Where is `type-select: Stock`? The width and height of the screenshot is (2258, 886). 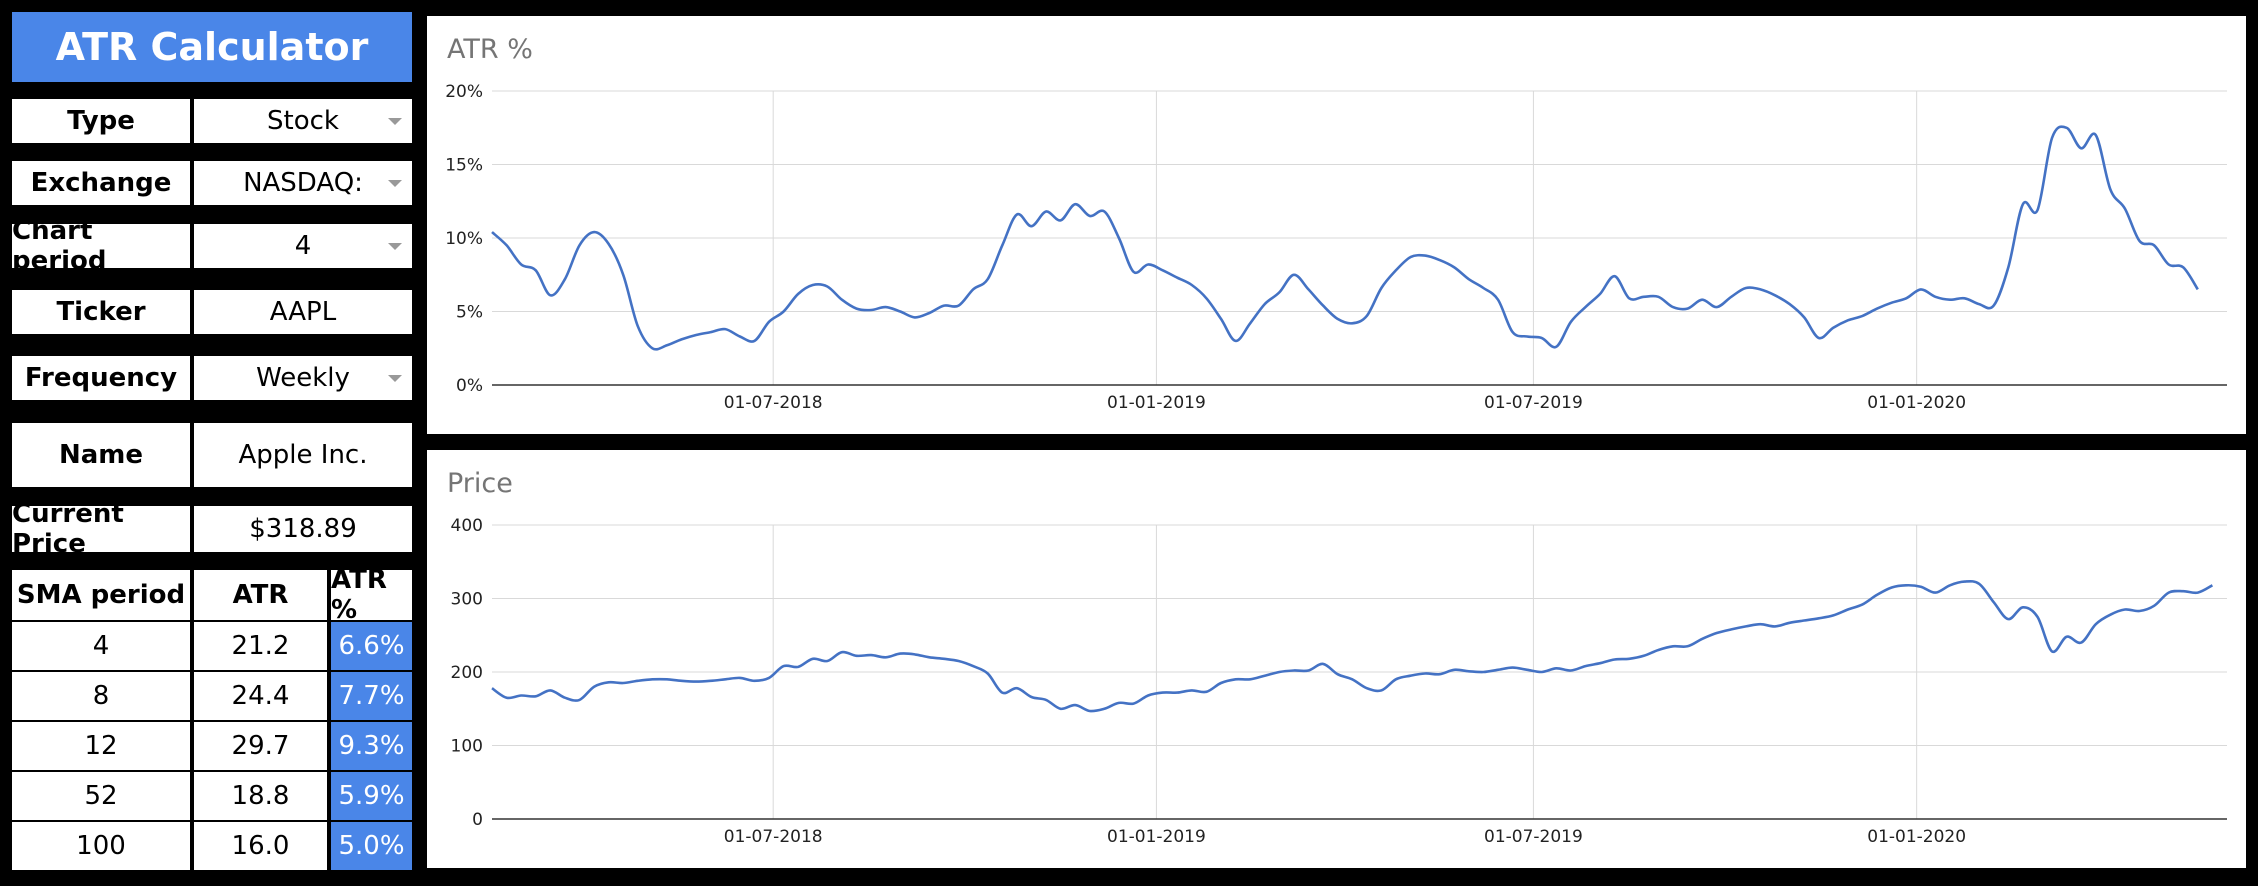
type-select: Stock is located at coordinates (303, 121).